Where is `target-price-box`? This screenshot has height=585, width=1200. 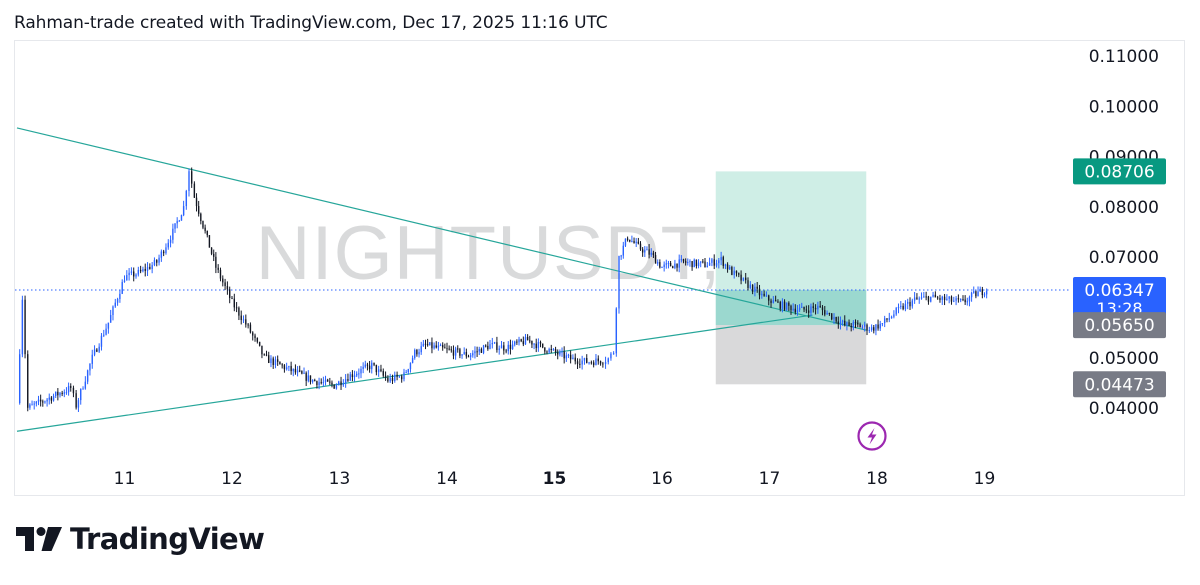
target-price-box is located at coordinates (1119, 171).